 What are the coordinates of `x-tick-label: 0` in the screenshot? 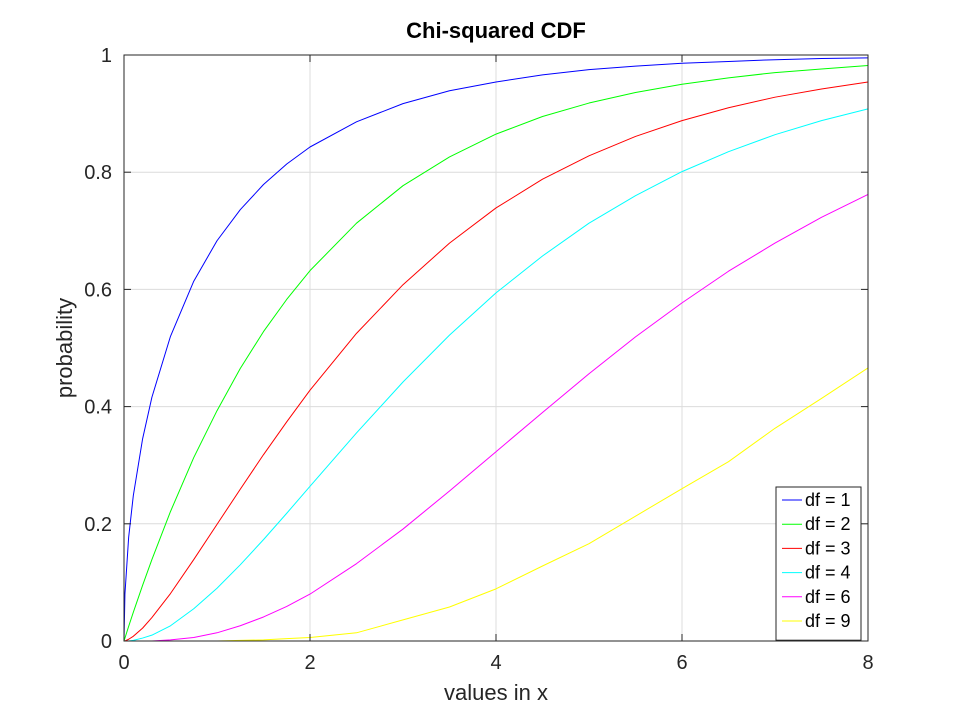 It's located at (123, 663).